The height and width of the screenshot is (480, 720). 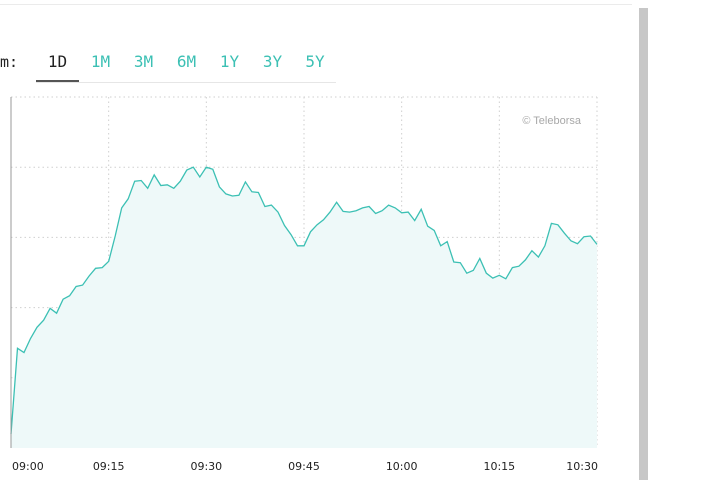 What do you see at coordinates (9, 62) in the screenshot?
I see `period-label: m:` at bounding box center [9, 62].